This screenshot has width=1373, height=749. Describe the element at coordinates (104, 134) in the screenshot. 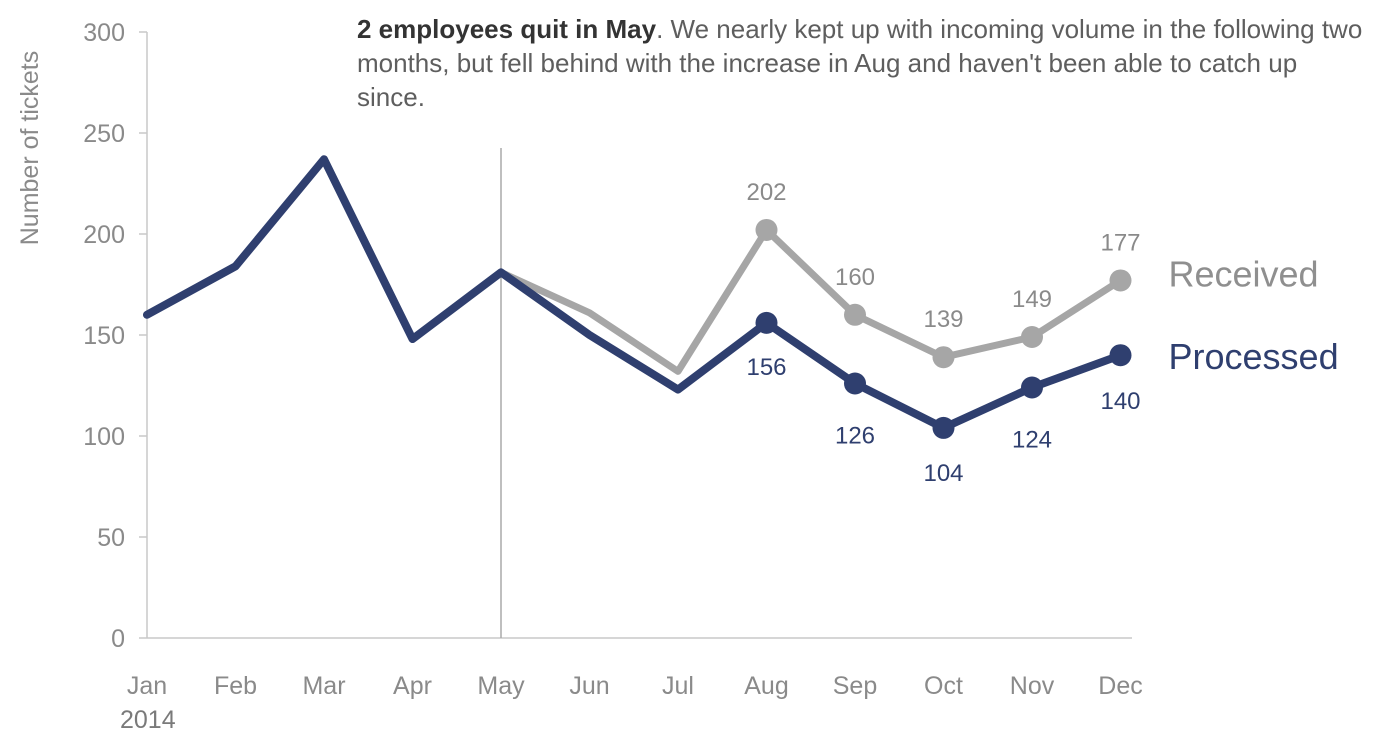

I see `y-tick-label-250: 250` at that location.